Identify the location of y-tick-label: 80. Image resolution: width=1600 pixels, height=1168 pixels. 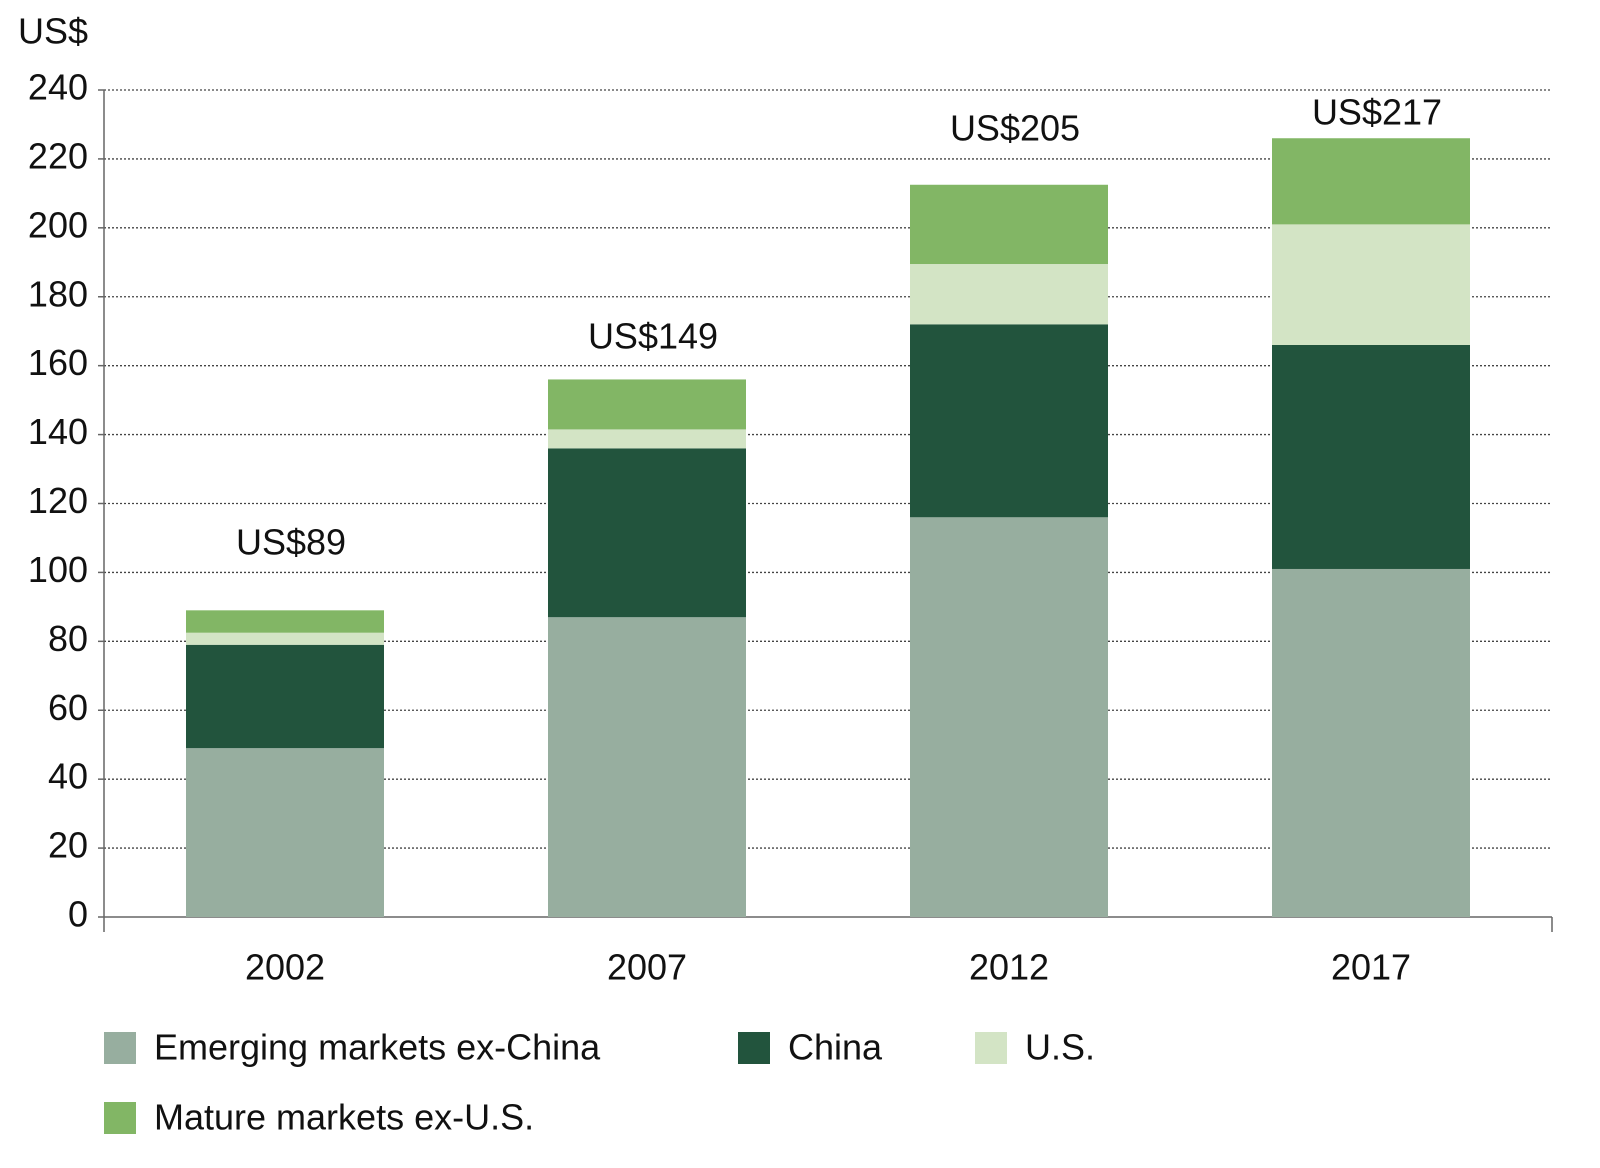
(68, 638).